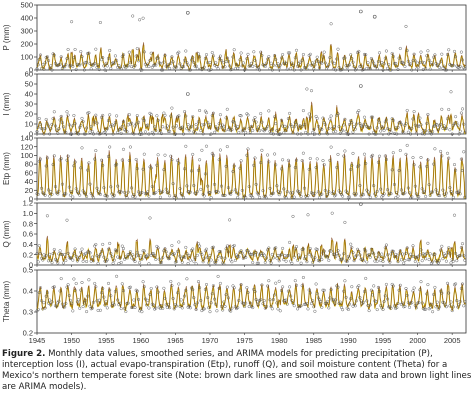 This screenshot has width=474, height=401. What do you see at coordinates (26, 5) in the screenshot?
I see `y-tick-label: 500` at bounding box center [26, 5].